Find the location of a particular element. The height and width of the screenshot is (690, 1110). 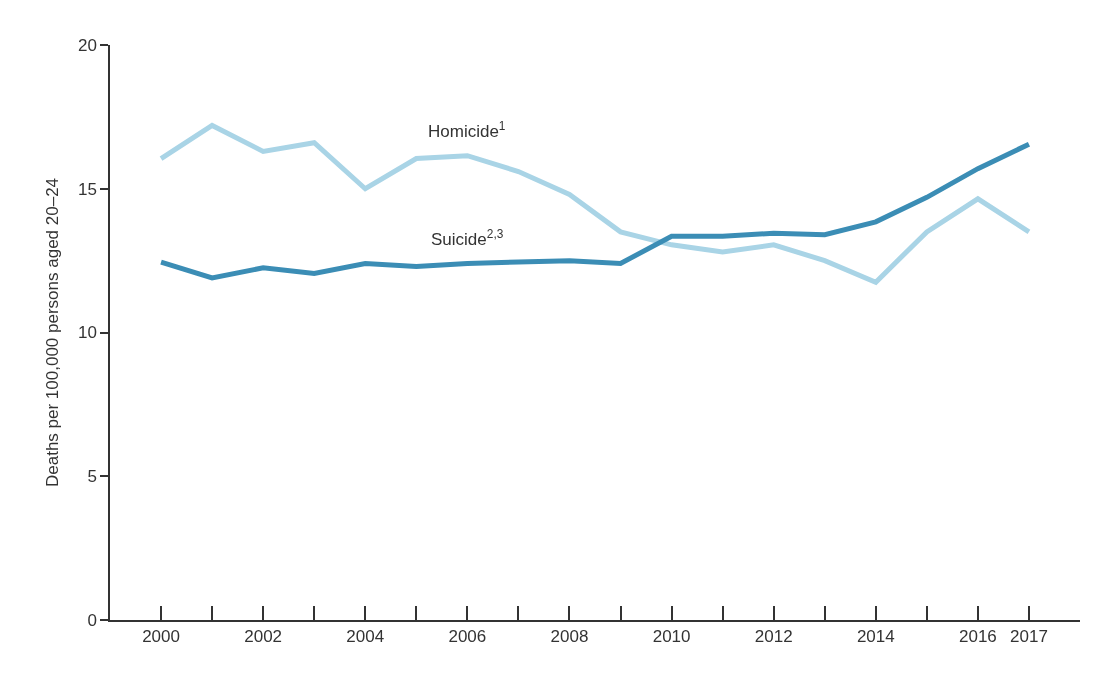

y-axis-title: Deaths per 100,000 persons aged 20–24 is located at coordinates (52, 332).